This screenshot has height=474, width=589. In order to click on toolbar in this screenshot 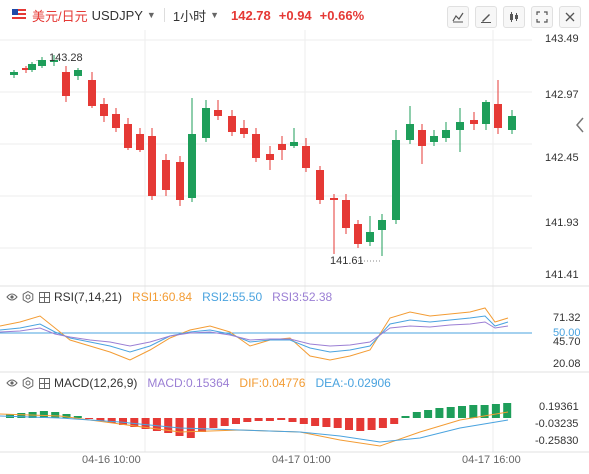, I will do `click(514, 17)`.